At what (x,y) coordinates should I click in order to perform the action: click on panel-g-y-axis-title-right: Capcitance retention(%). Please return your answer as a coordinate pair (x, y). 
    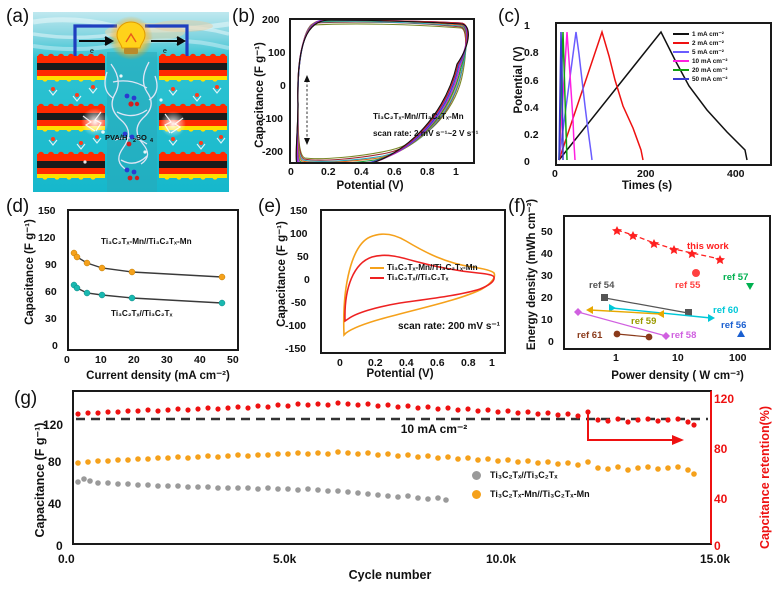
    Looking at the image, I should click on (765, 477).